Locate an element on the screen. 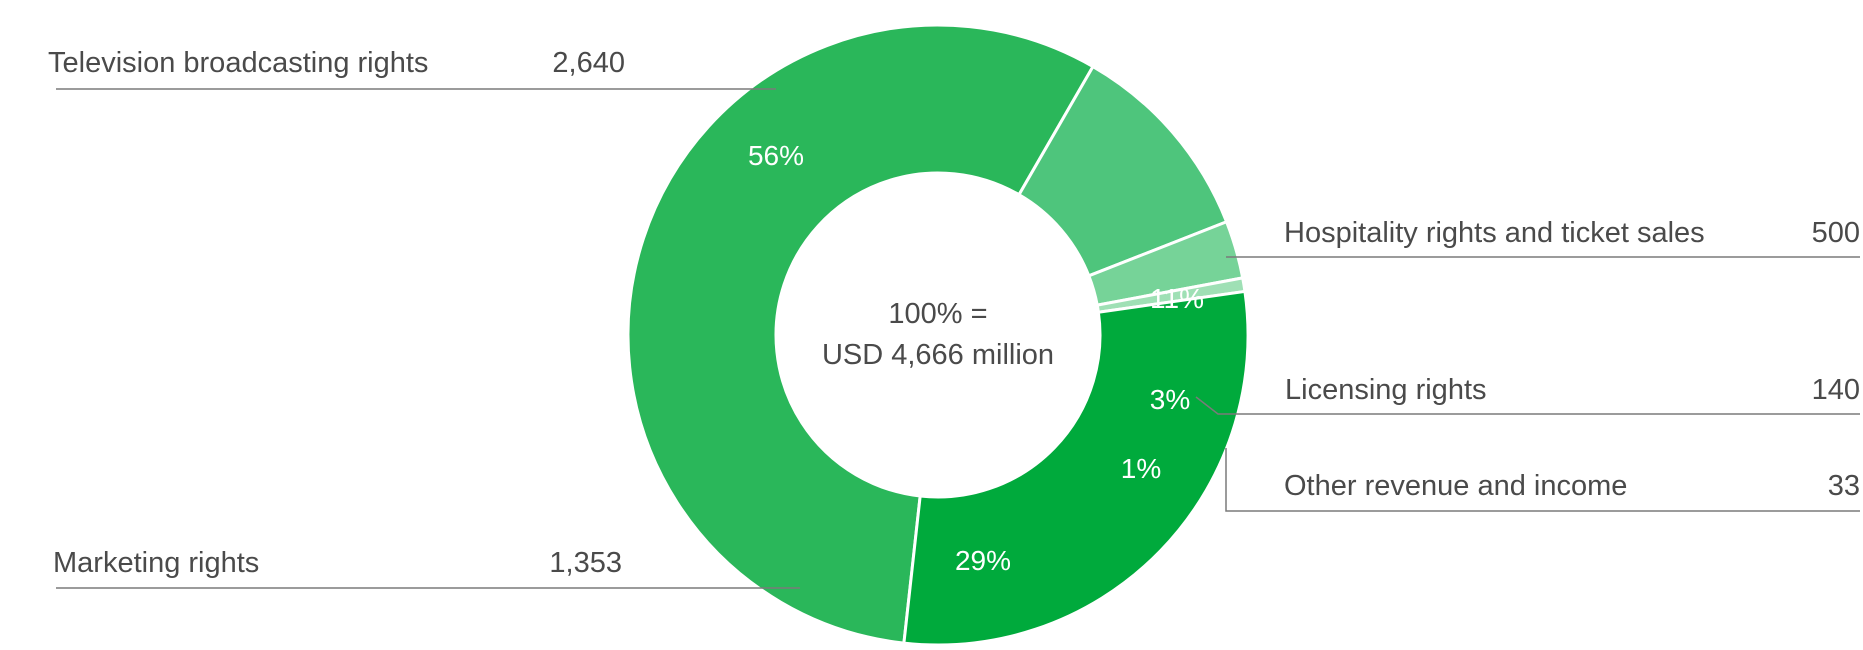  center-label-line-2: USD 4,666 million is located at coordinates (938, 355).